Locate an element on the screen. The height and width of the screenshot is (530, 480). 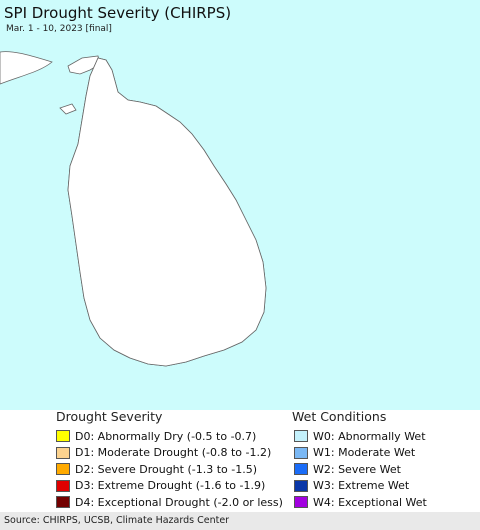
wet-legend-item: W1: Moderate Wet is located at coordinates (360, 453).